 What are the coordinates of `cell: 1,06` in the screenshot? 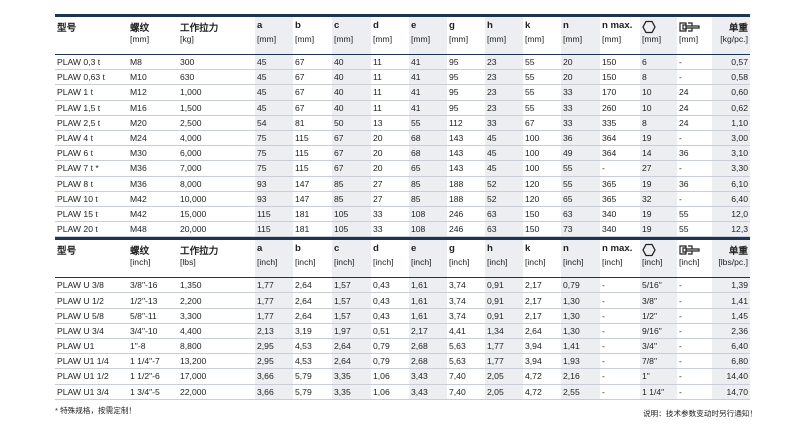 It's located at (390, 376).